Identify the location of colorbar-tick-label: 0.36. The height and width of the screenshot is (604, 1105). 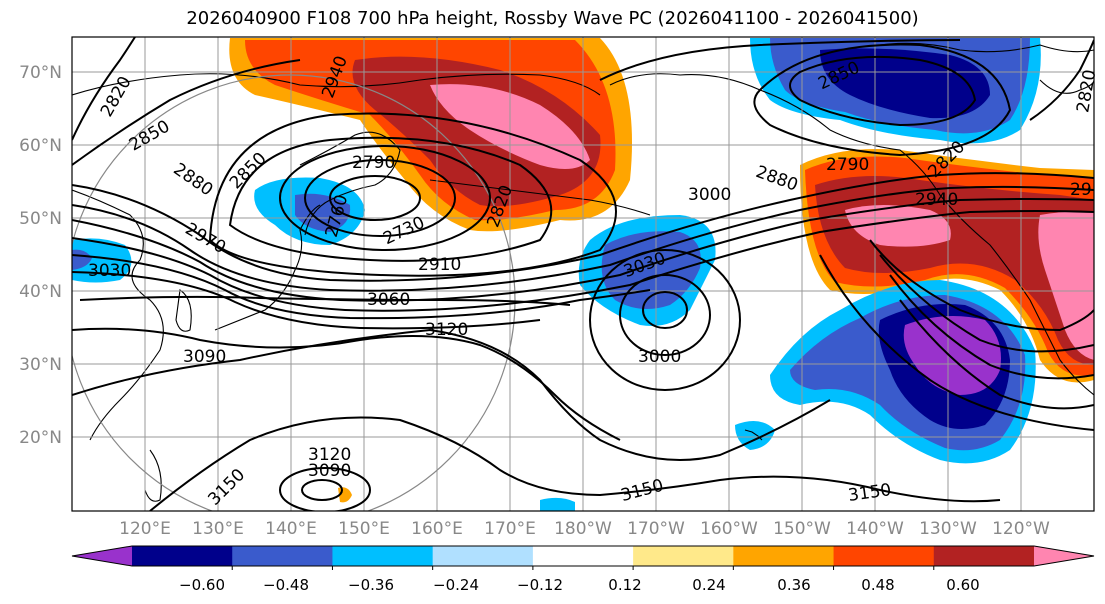
(793, 585).